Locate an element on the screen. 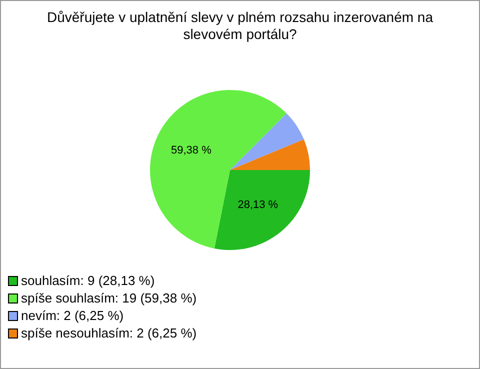 Image resolution: width=480 pixels, height=369 pixels. legend-label: spíše nesouhlasím: 2 (6,25 %) is located at coordinates (109, 333).